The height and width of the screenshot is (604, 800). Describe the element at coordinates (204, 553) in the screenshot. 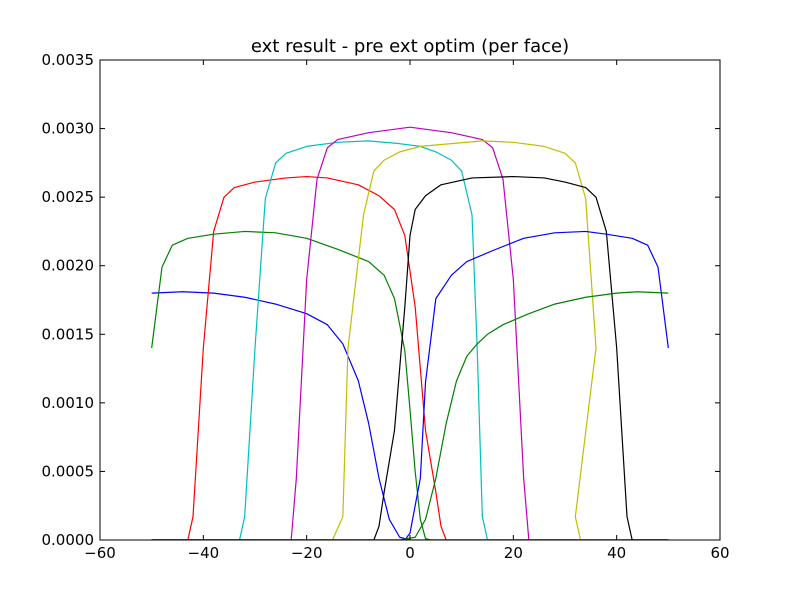

I see `x-tick-label: −40` at that location.